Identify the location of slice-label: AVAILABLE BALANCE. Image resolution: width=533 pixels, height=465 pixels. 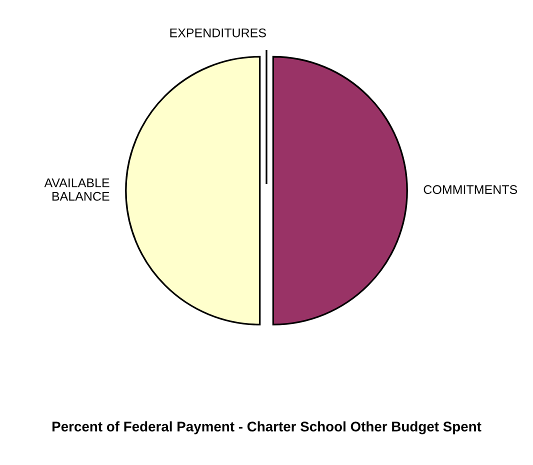
(77, 189).